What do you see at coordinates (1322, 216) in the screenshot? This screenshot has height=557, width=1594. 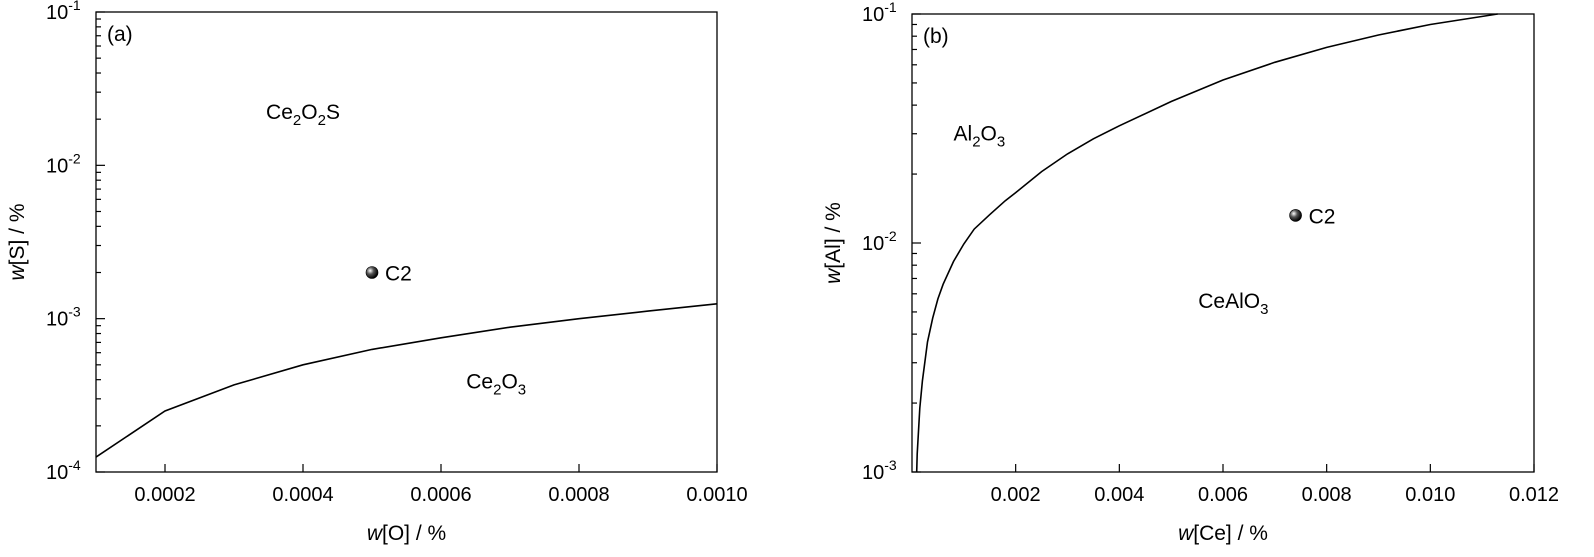 I see `point-label-b: C2` at bounding box center [1322, 216].